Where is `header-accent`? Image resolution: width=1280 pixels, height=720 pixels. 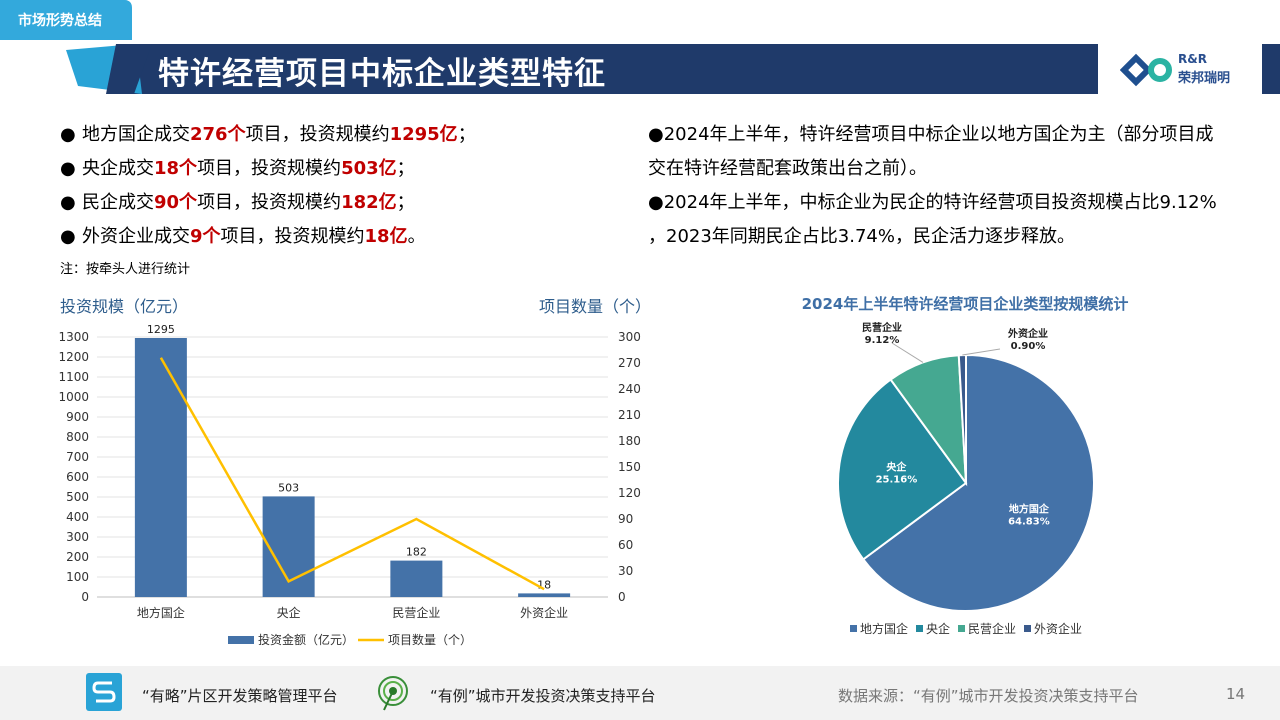
header-accent is located at coordinates (1271, 69).